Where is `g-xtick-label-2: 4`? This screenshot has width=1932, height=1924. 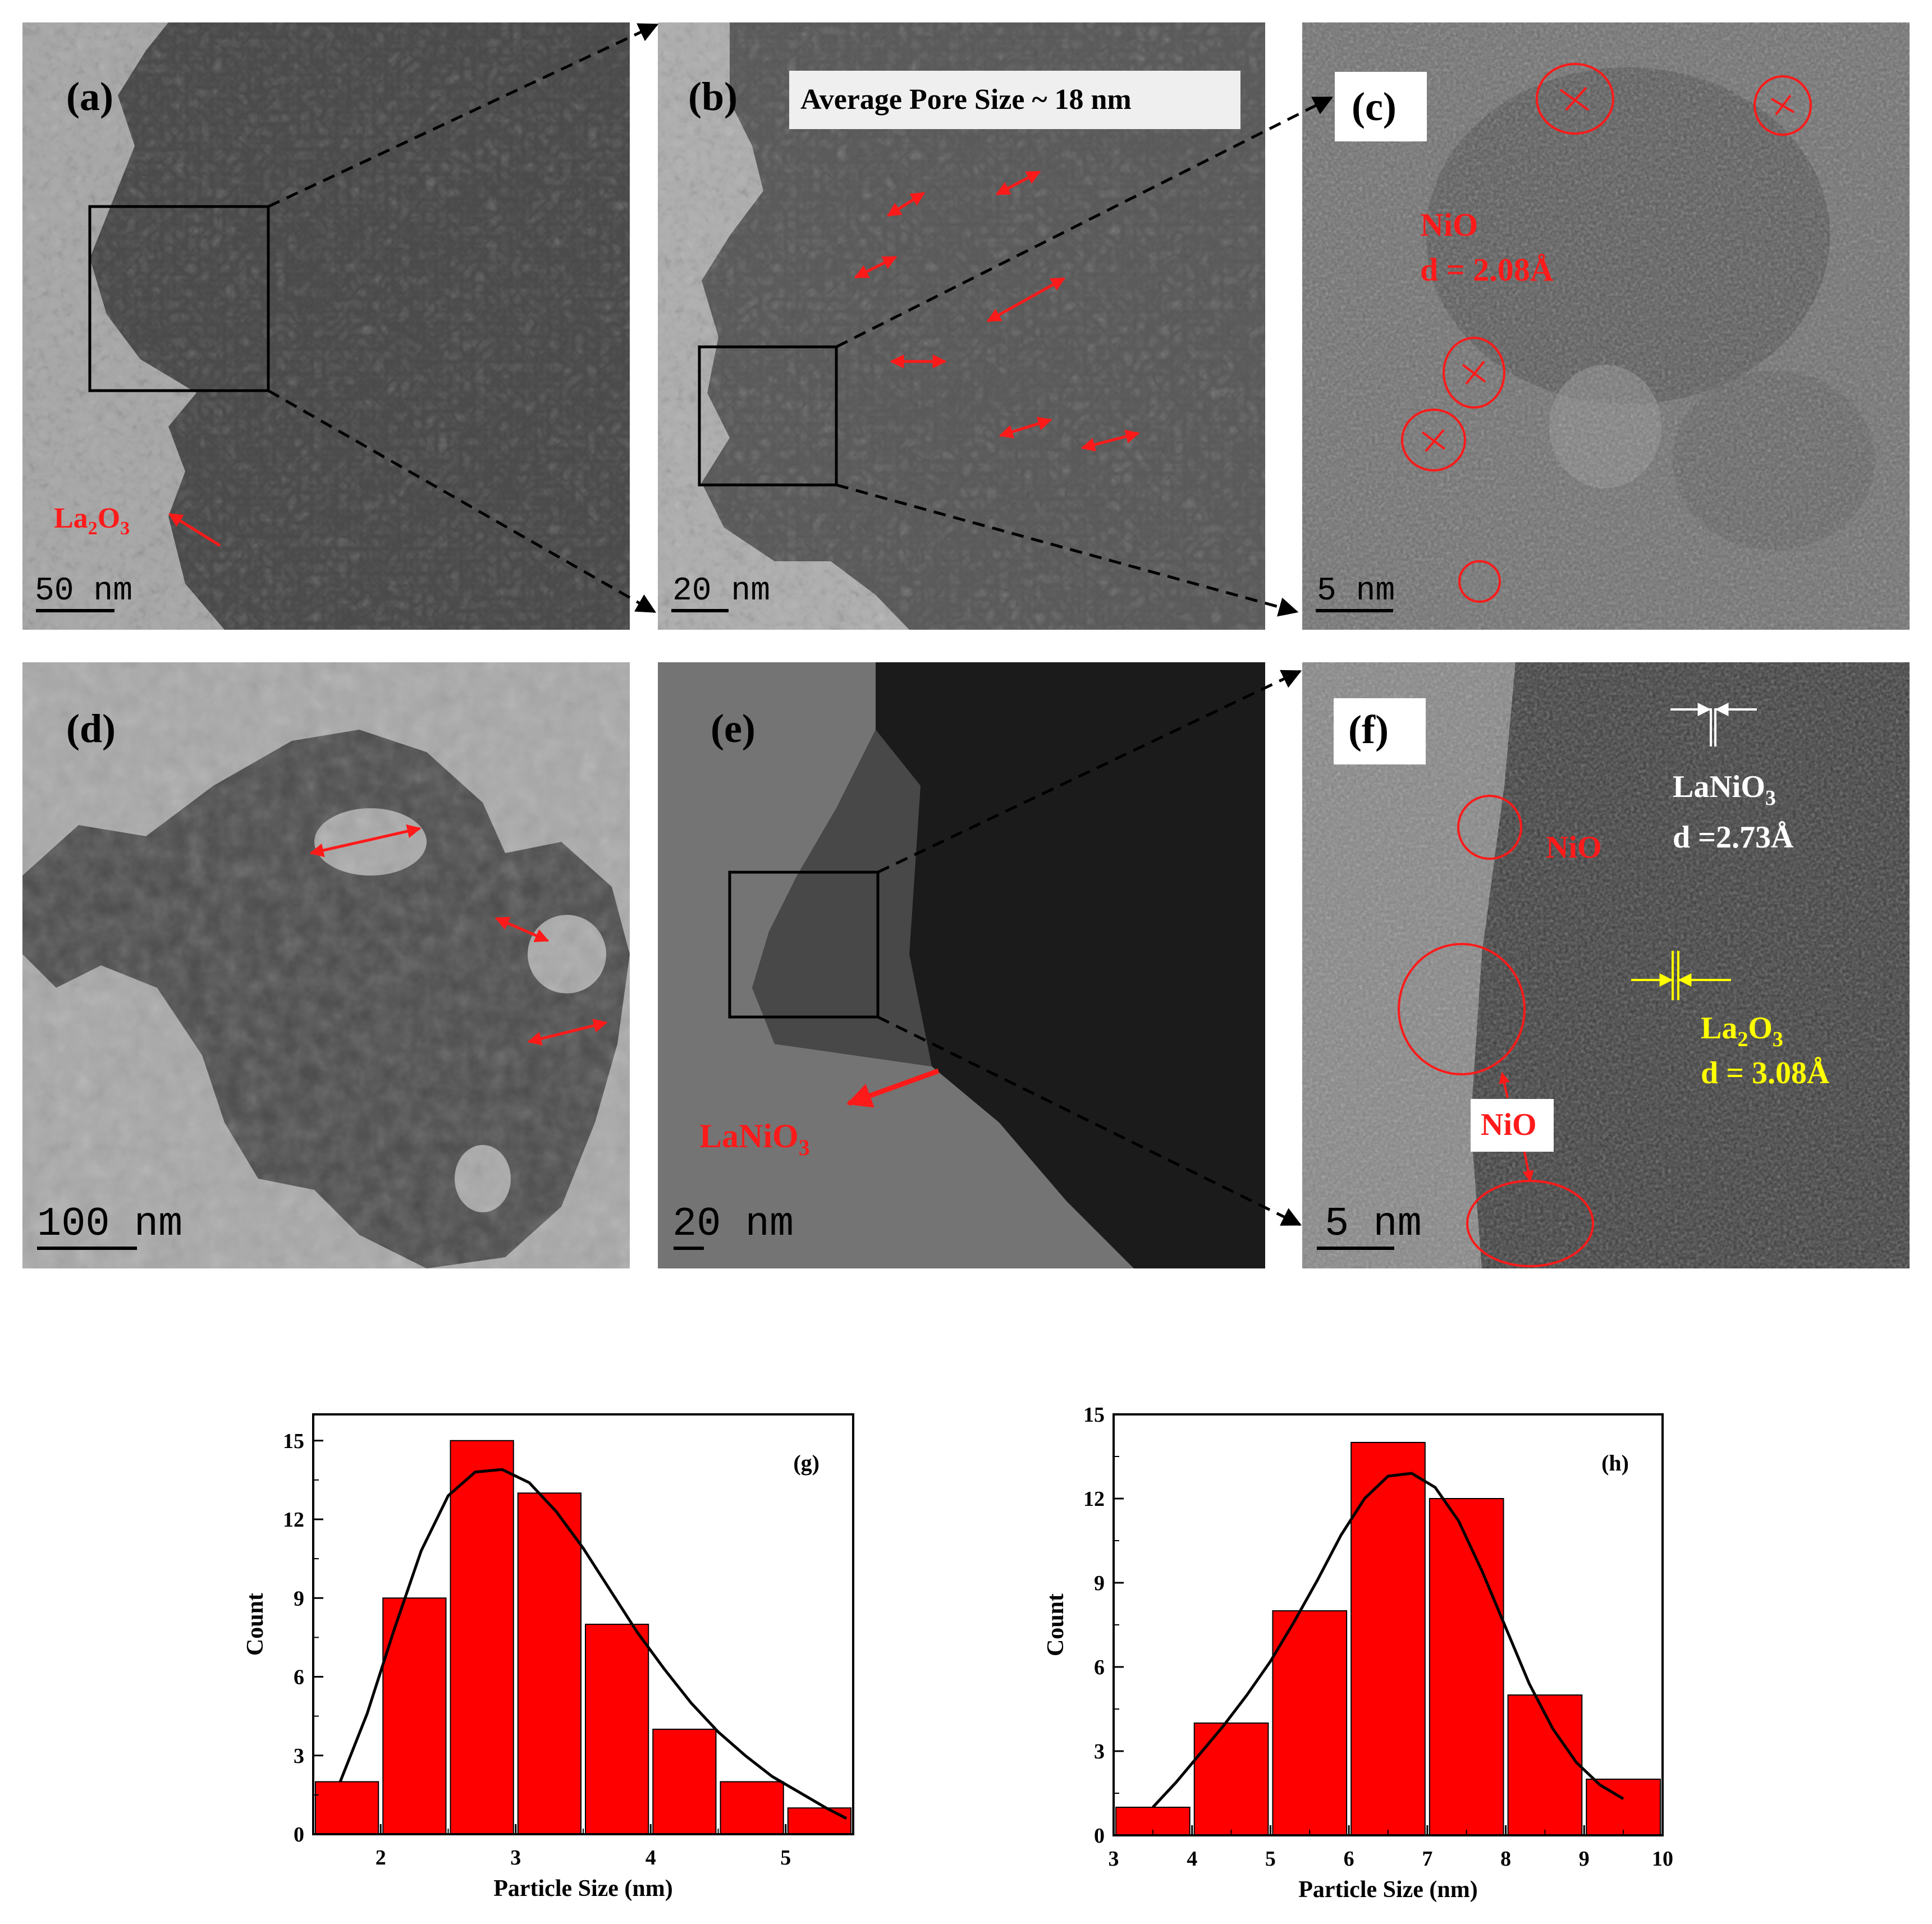 g-xtick-label-2: 4 is located at coordinates (650, 1858).